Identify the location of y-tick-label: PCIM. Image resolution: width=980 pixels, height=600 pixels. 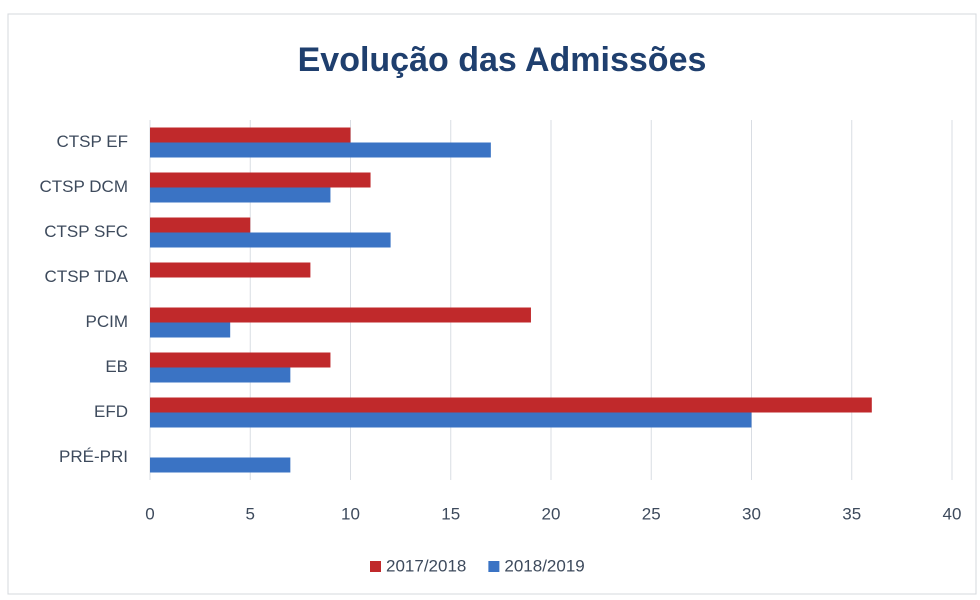
(107, 321).